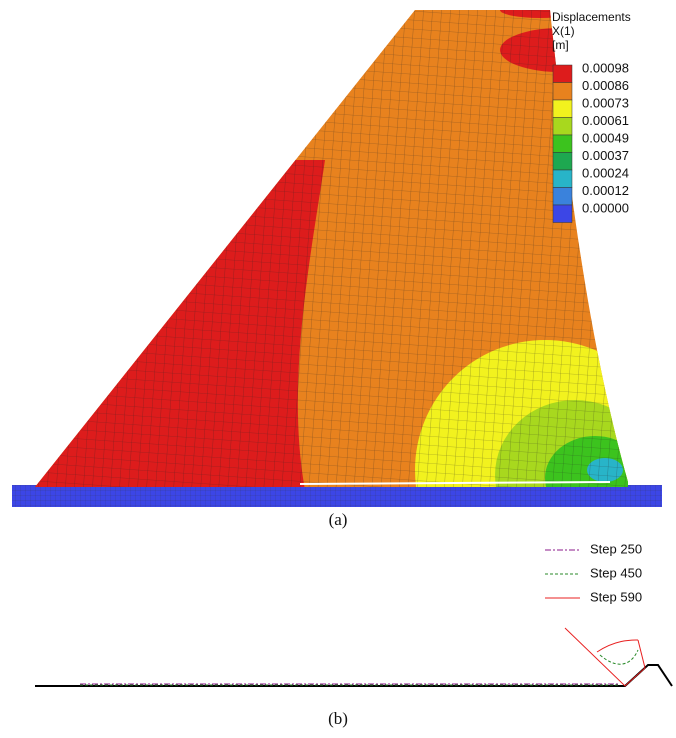 The height and width of the screenshot is (738, 676). Describe the element at coordinates (338, 718) in the screenshot. I see `caption: (b)` at that location.